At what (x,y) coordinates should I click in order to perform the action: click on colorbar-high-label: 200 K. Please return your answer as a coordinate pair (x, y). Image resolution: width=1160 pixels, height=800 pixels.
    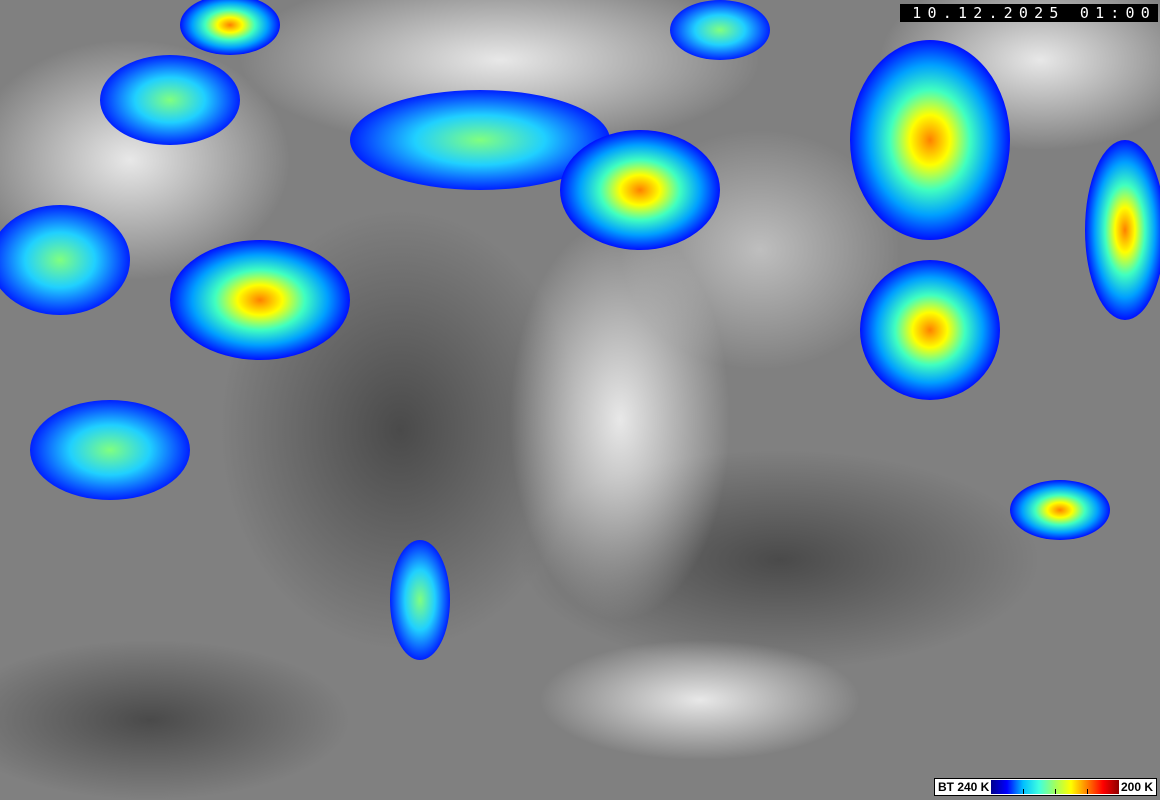
    Looking at the image, I should click on (1136, 787).